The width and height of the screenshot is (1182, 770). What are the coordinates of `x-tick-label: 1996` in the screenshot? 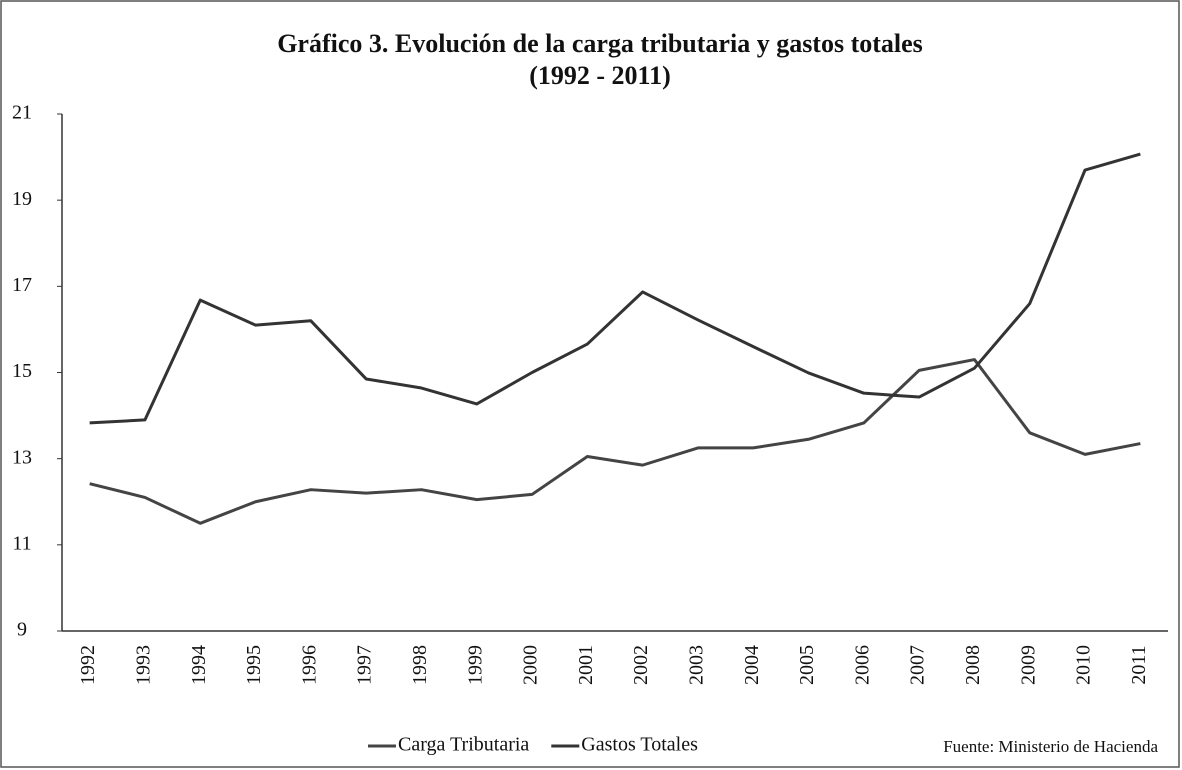 It's located at (309, 665).